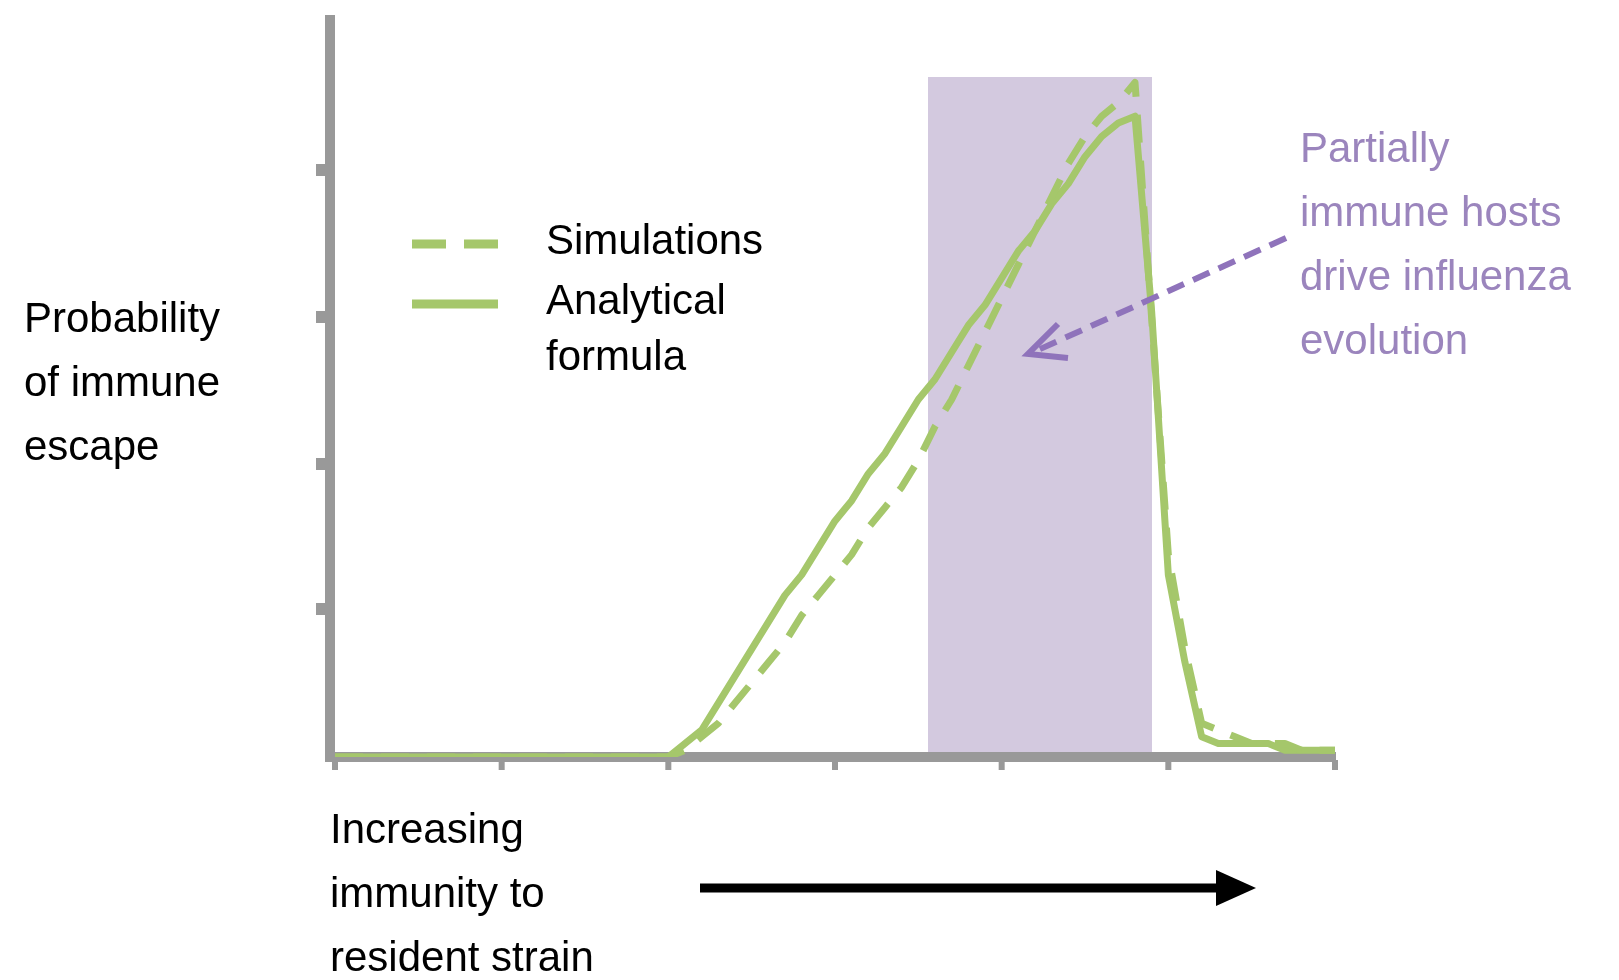 The image size is (1619, 980). What do you see at coordinates (123, 382) in the screenshot?
I see `y-axis-title: Probability of immune escape` at bounding box center [123, 382].